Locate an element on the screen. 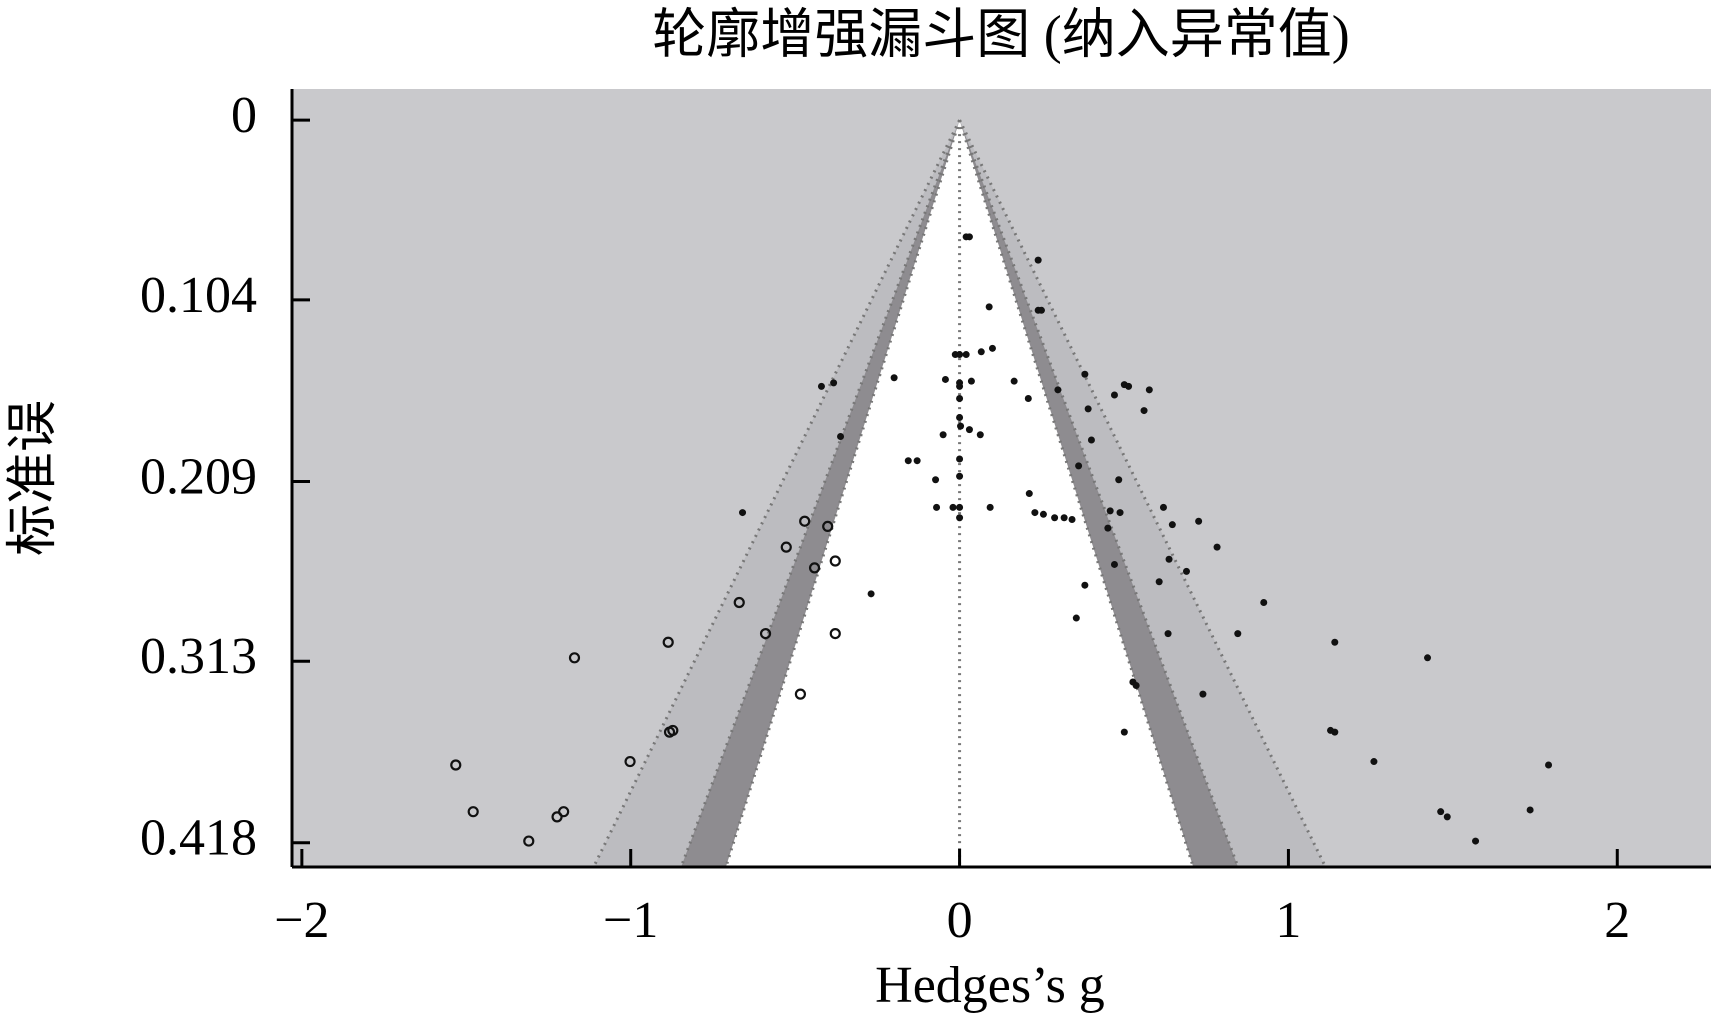 This screenshot has width=1711, height=1028. y-tick-label: 0.418 is located at coordinates (198, 838).